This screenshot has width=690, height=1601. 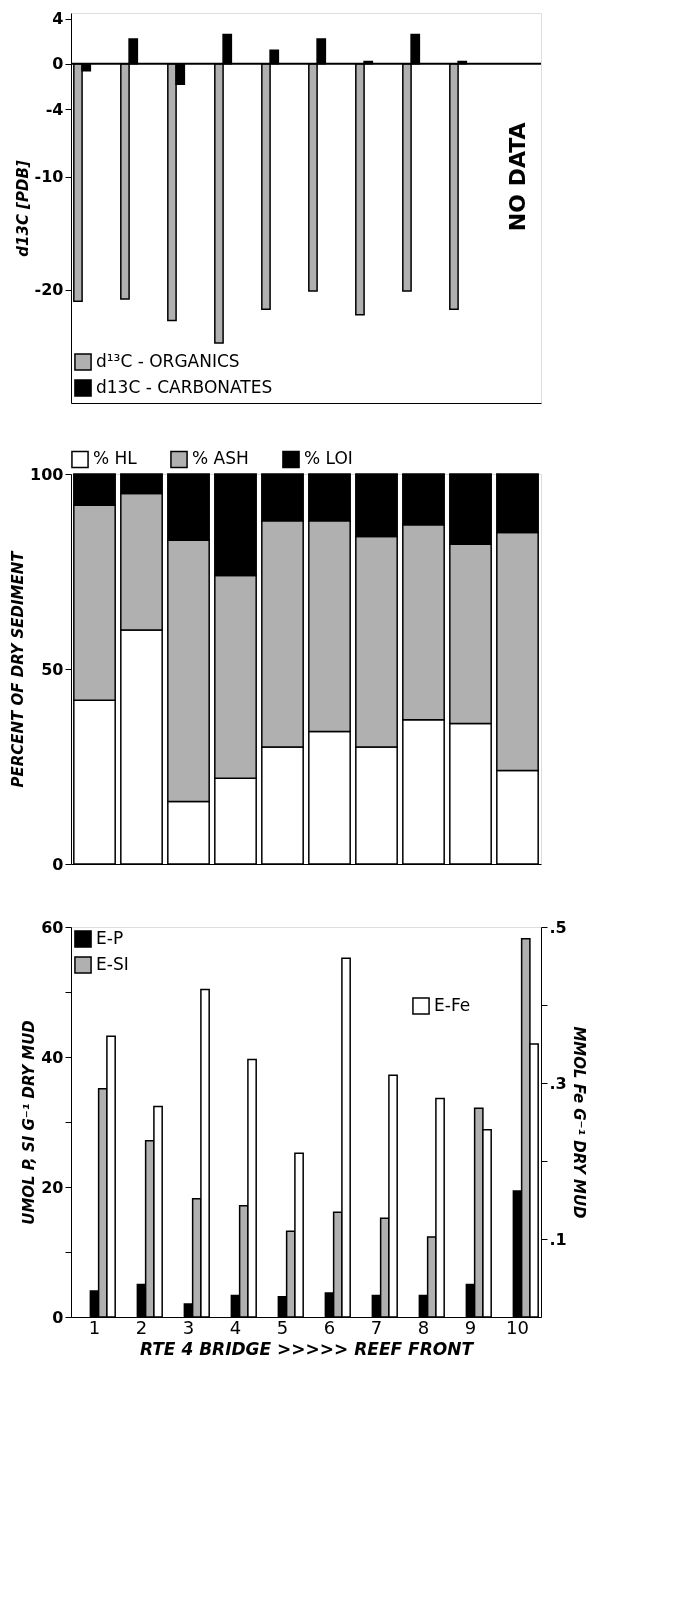 What do you see at coordinates (141, 1327) in the screenshot?
I see `x-tick-label: 2` at bounding box center [141, 1327].